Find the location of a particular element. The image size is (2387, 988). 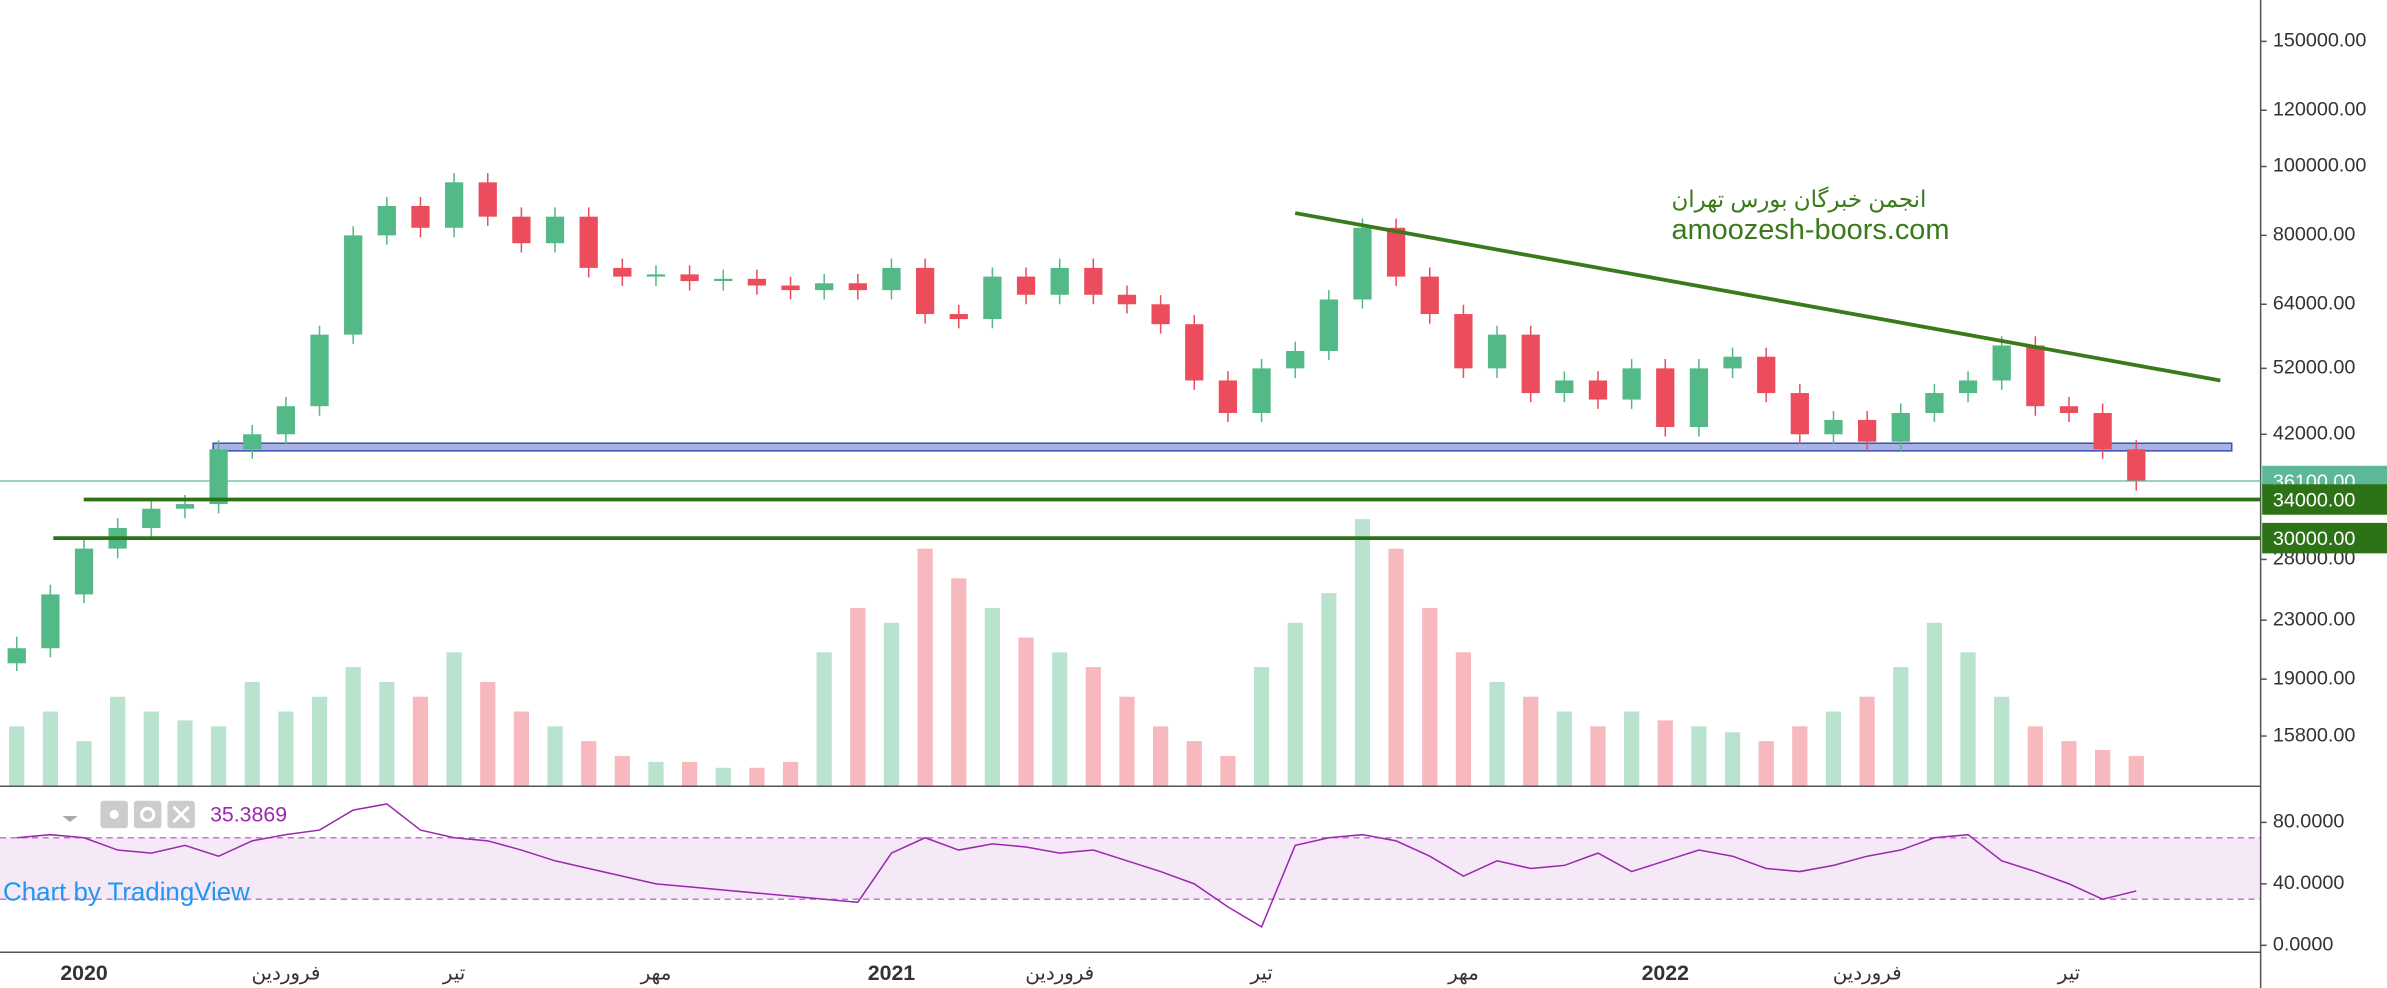

watermark-url: amoozesh-boors.com is located at coordinates (1811, 230).